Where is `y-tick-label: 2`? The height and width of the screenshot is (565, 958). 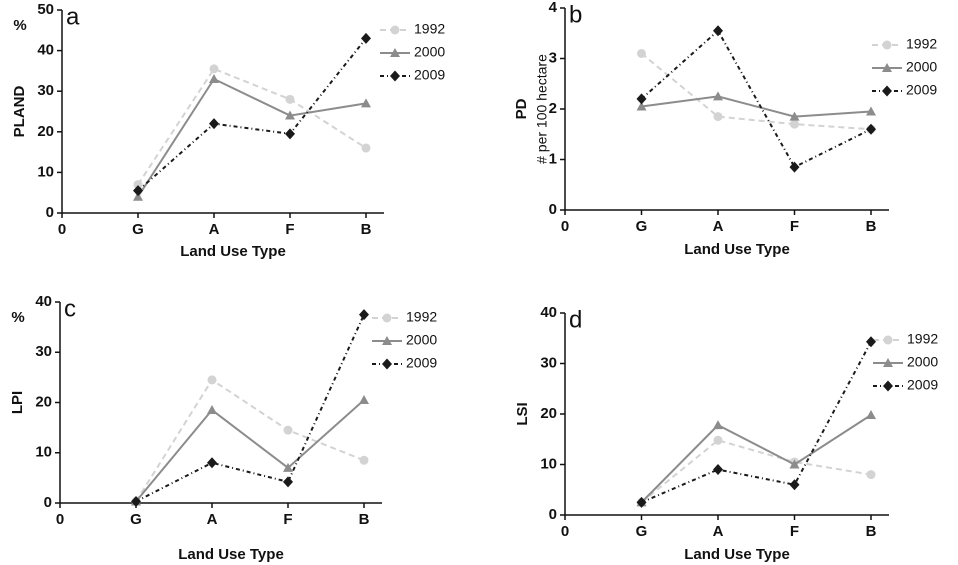 y-tick-label: 2 is located at coordinates (553, 108).